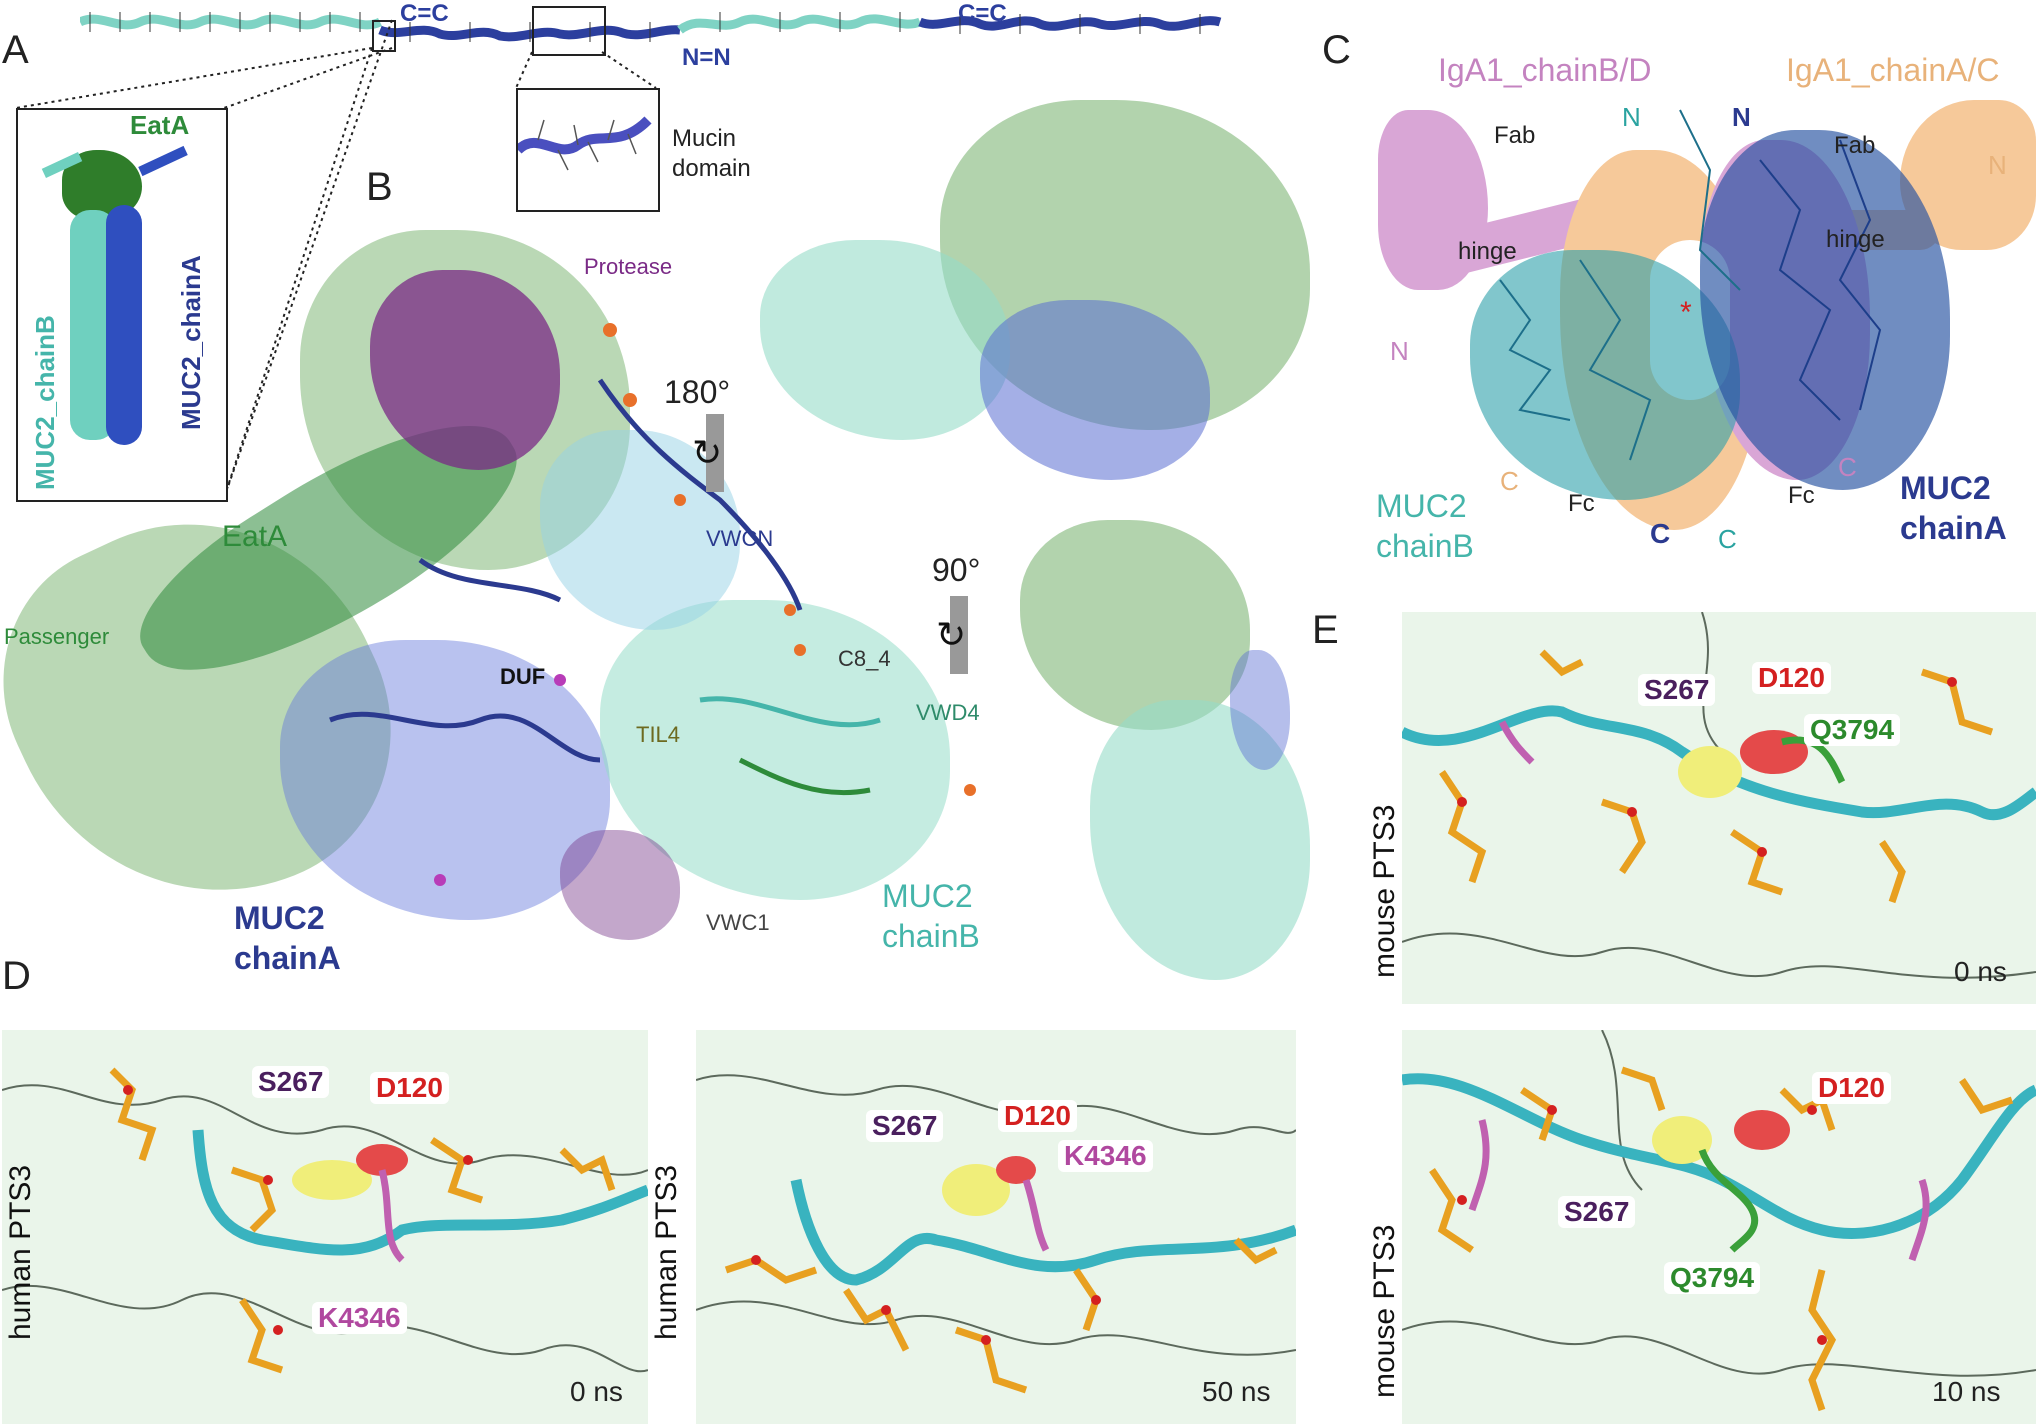 This screenshot has width=2036, height=1424. What do you see at coordinates (740, 538) in the screenshot?
I see `vwcn-label: VWCN` at bounding box center [740, 538].